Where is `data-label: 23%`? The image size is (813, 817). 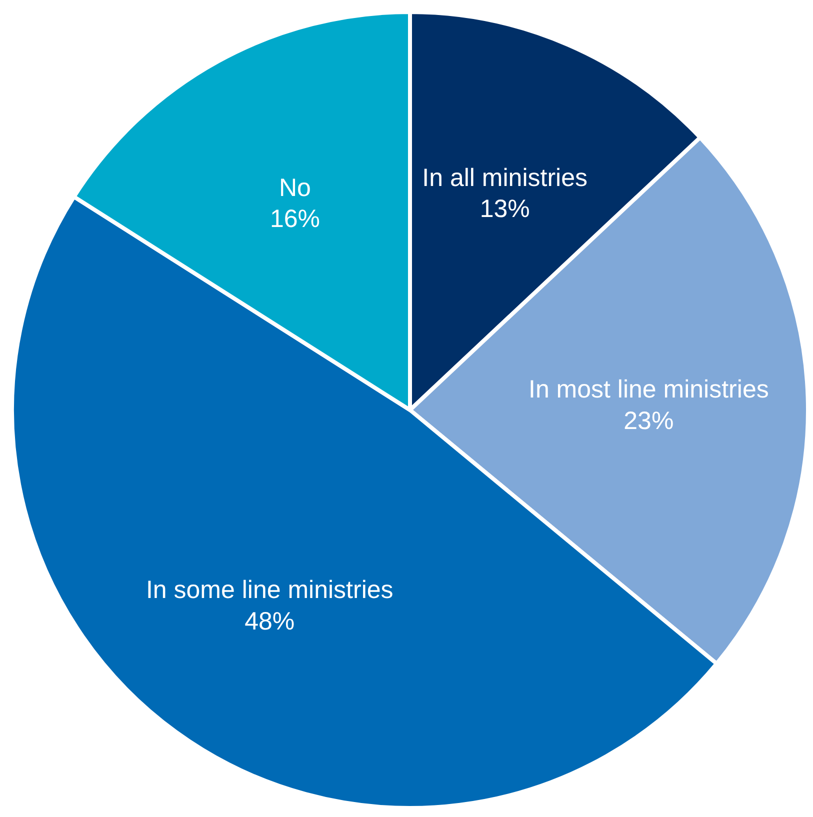 data-label: 23% is located at coordinates (649, 420).